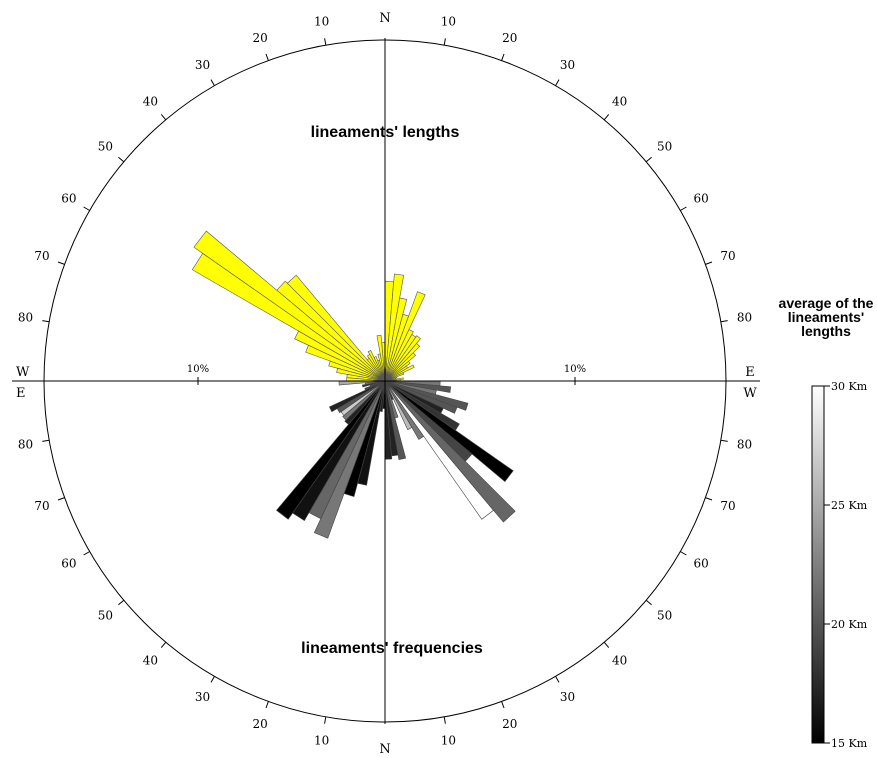 The width and height of the screenshot is (877, 758). Describe the element at coordinates (385, 132) in the screenshot. I see `title-lengths: lineaments' lengths` at that location.